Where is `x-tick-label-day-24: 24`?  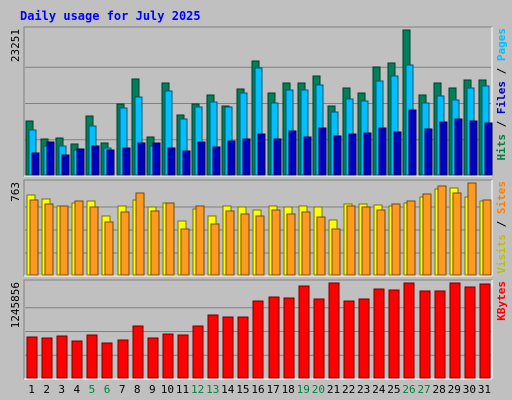 x-tick-label-day-24: 24 is located at coordinates (379, 389).